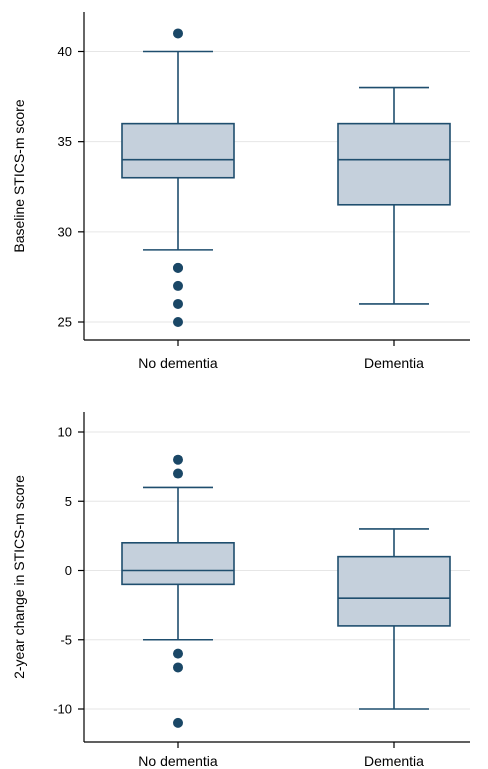  What do you see at coordinates (65, 141) in the screenshot?
I see `y-tick-label: 35` at bounding box center [65, 141].